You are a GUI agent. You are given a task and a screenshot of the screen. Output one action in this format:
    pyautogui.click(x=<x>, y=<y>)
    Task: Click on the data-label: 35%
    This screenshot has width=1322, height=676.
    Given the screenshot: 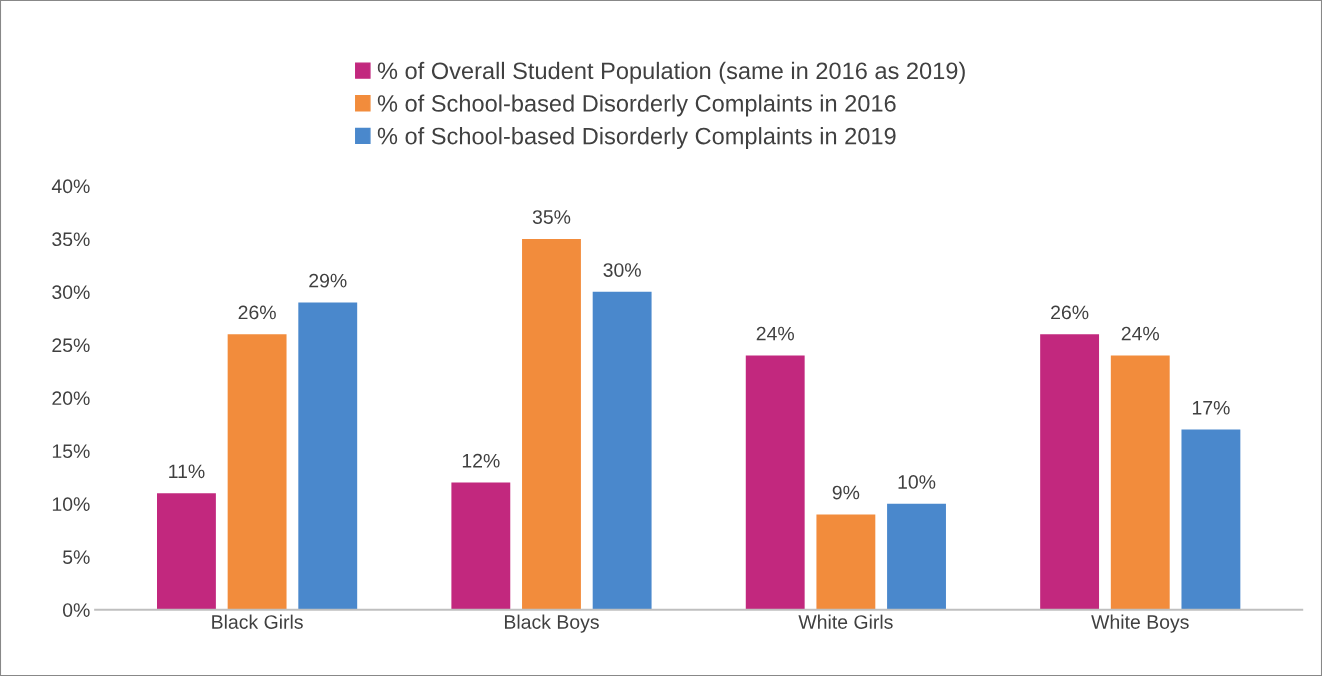 What is the action you would take?
    pyautogui.click(x=551, y=217)
    